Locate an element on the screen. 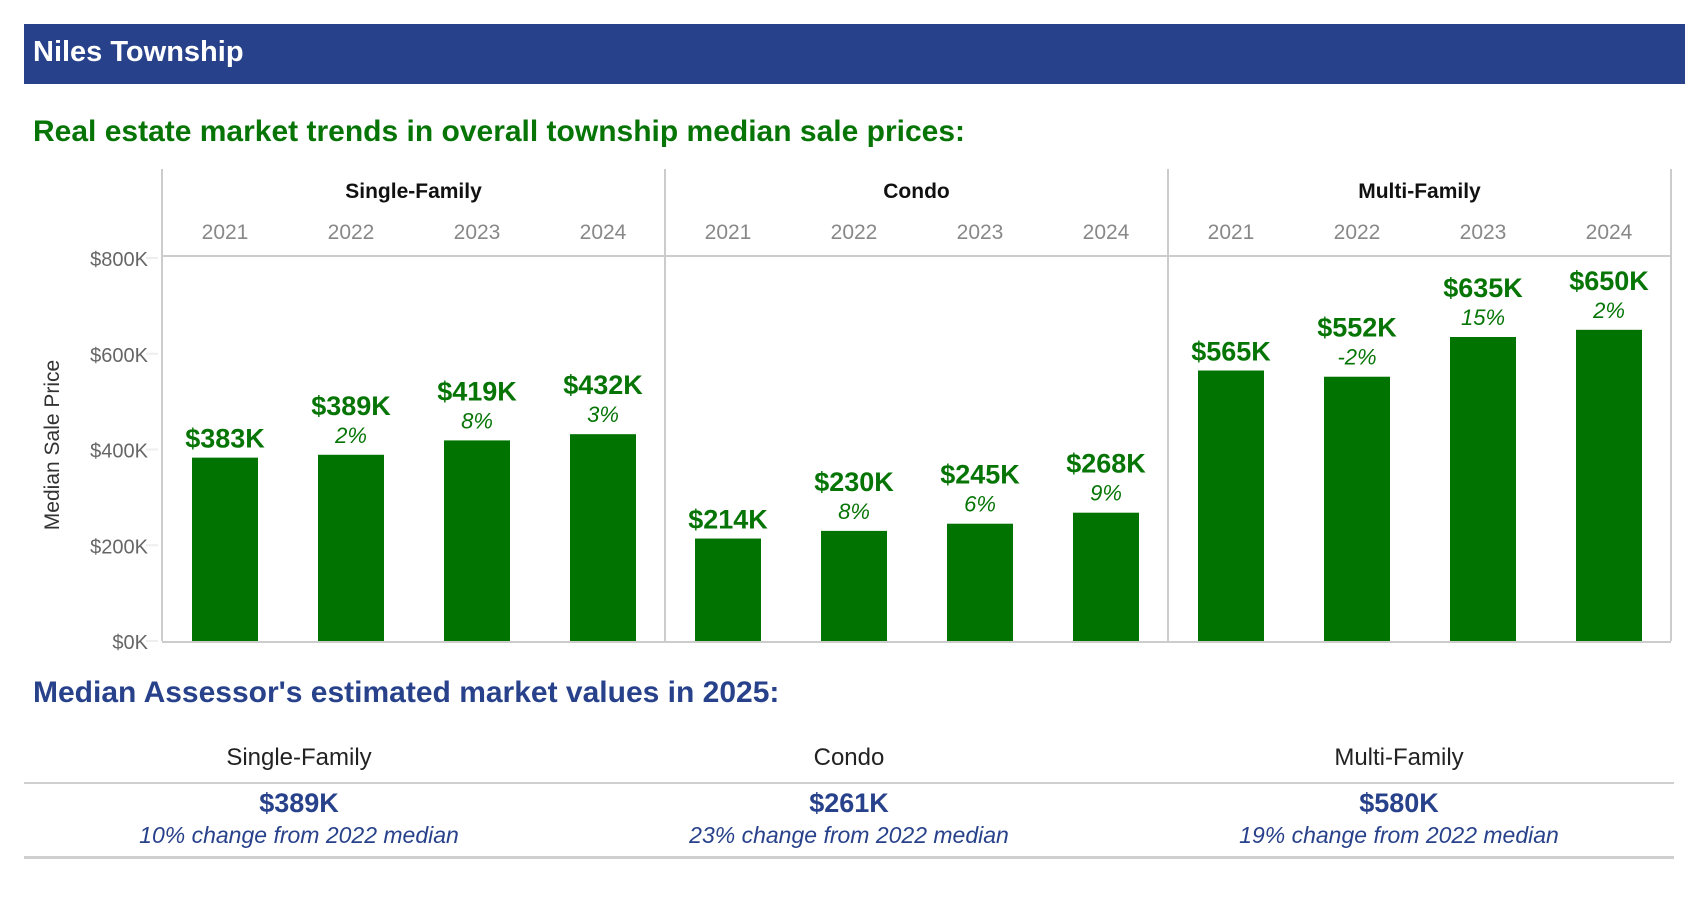  value-label: $432K is located at coordinates (603, 385).